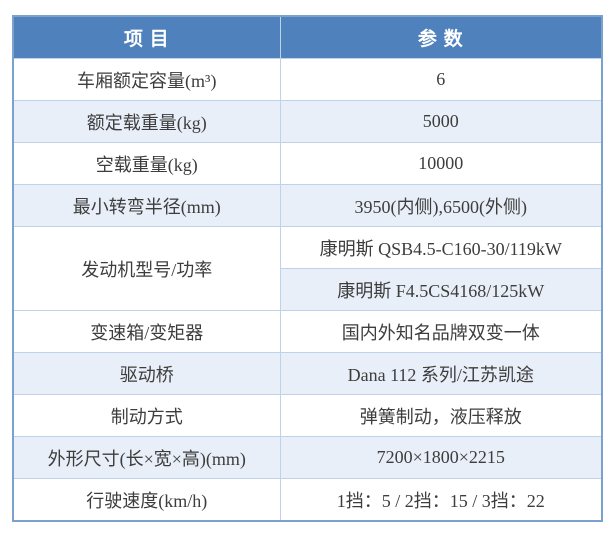 The height and width of the screenshot is (535, 615). I want to click on table-row: 空载重量(kg) 10000, so click(307, 163).